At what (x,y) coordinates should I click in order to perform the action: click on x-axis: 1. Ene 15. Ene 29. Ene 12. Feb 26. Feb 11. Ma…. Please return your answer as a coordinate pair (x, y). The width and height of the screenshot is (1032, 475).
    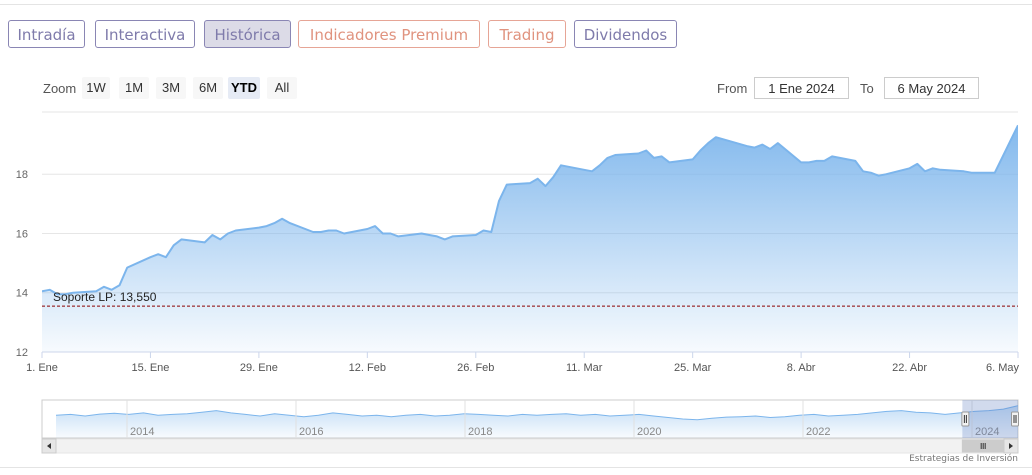
    Looking at the image, I should click on (523, 362).